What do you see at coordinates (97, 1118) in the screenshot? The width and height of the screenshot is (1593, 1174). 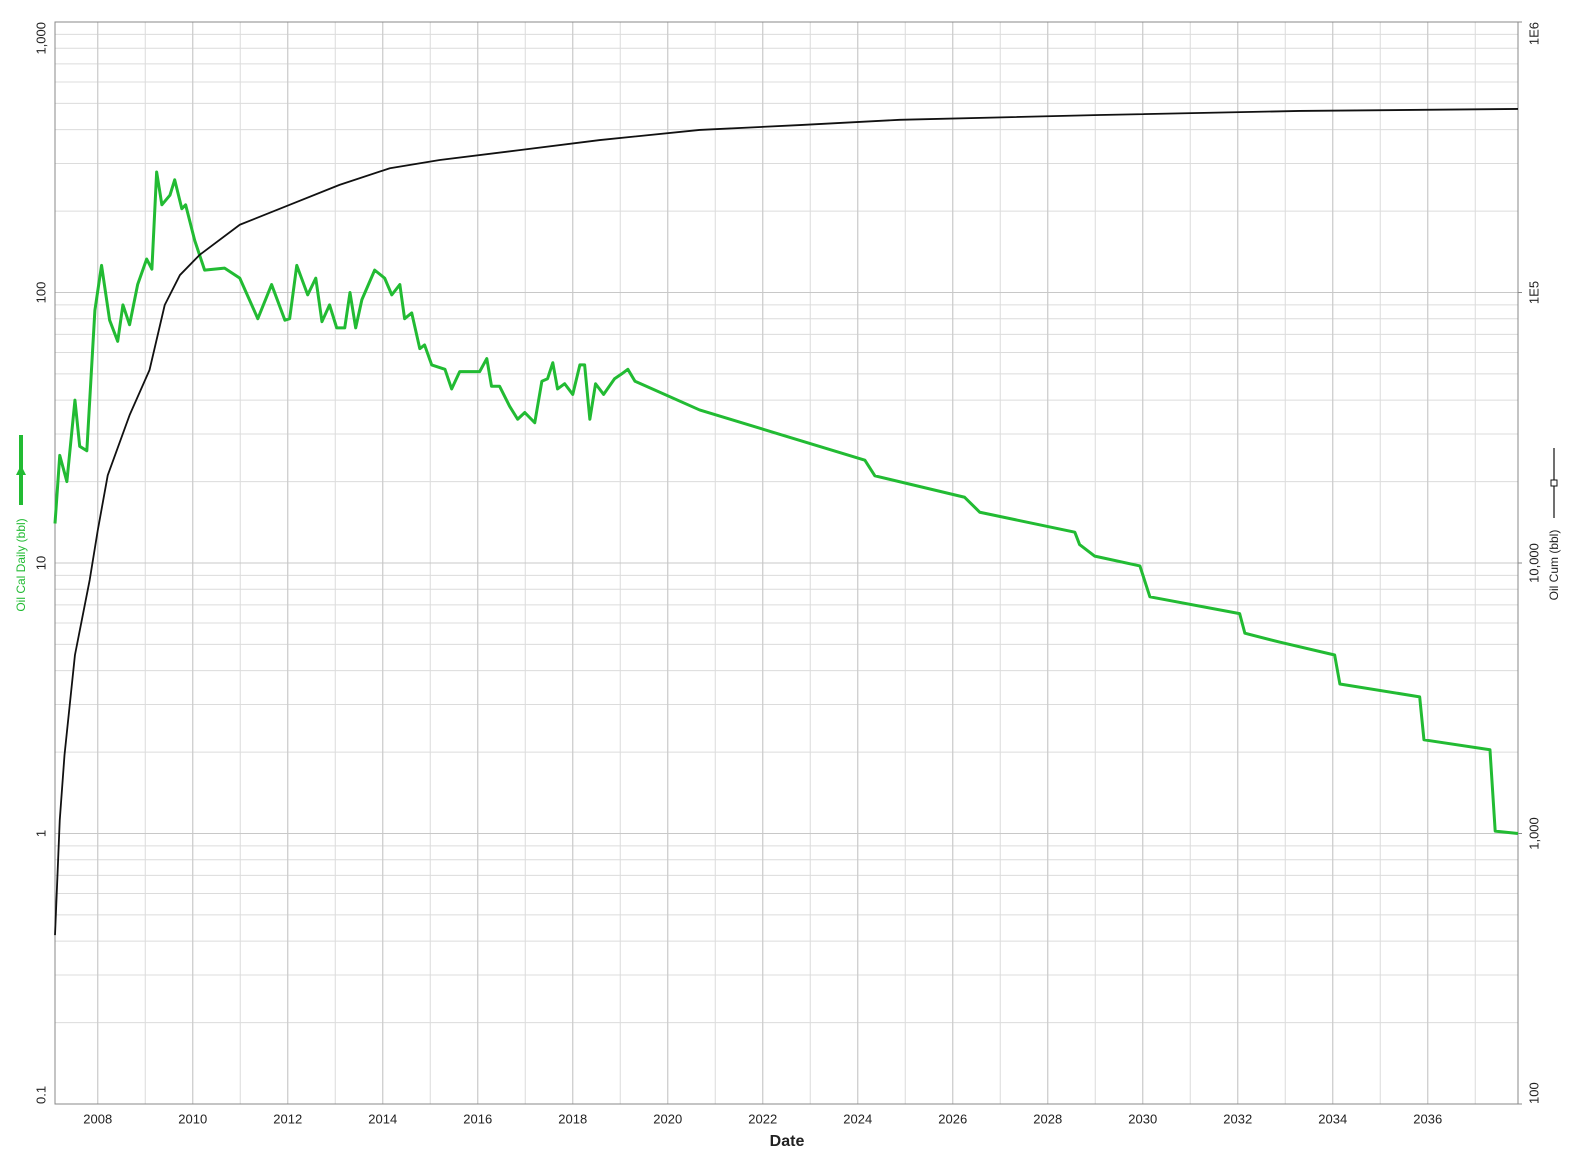 I see `x-tick-label: 2008` at bounding box center [97, 1118].